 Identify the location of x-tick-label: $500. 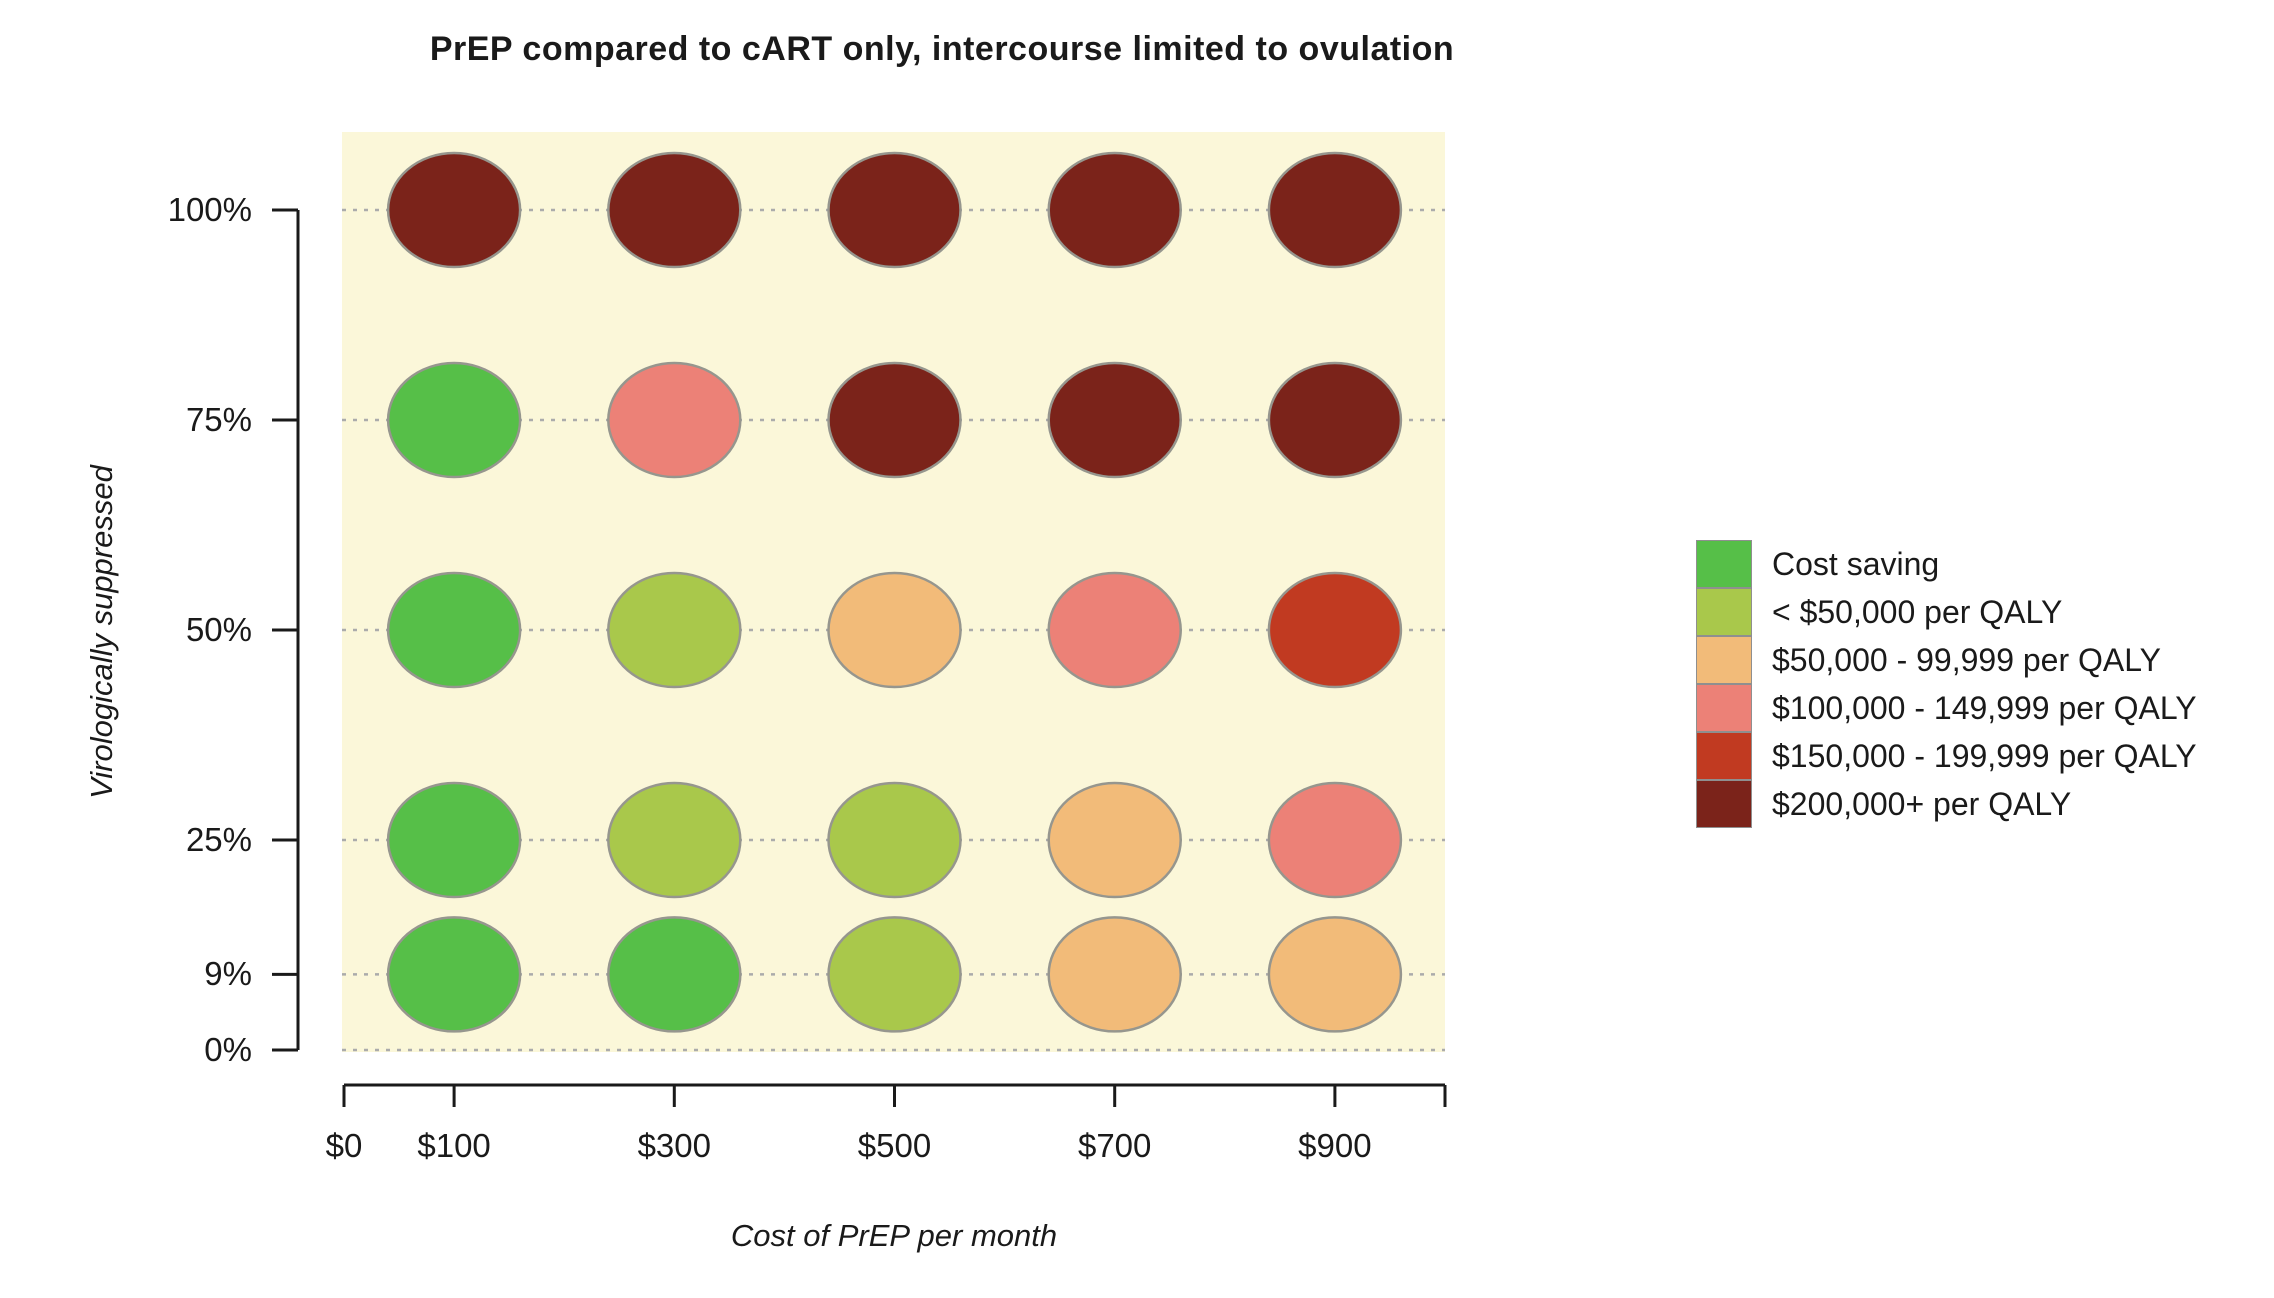
(894, 1145).